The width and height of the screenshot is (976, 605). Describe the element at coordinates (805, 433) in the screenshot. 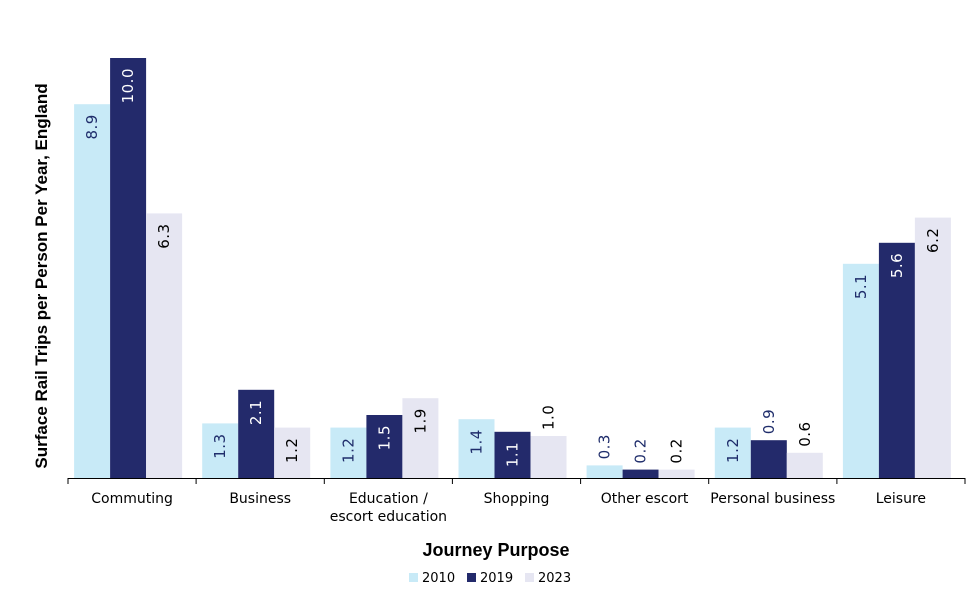

I see `data-label-2023-5: 0.6` at that location.